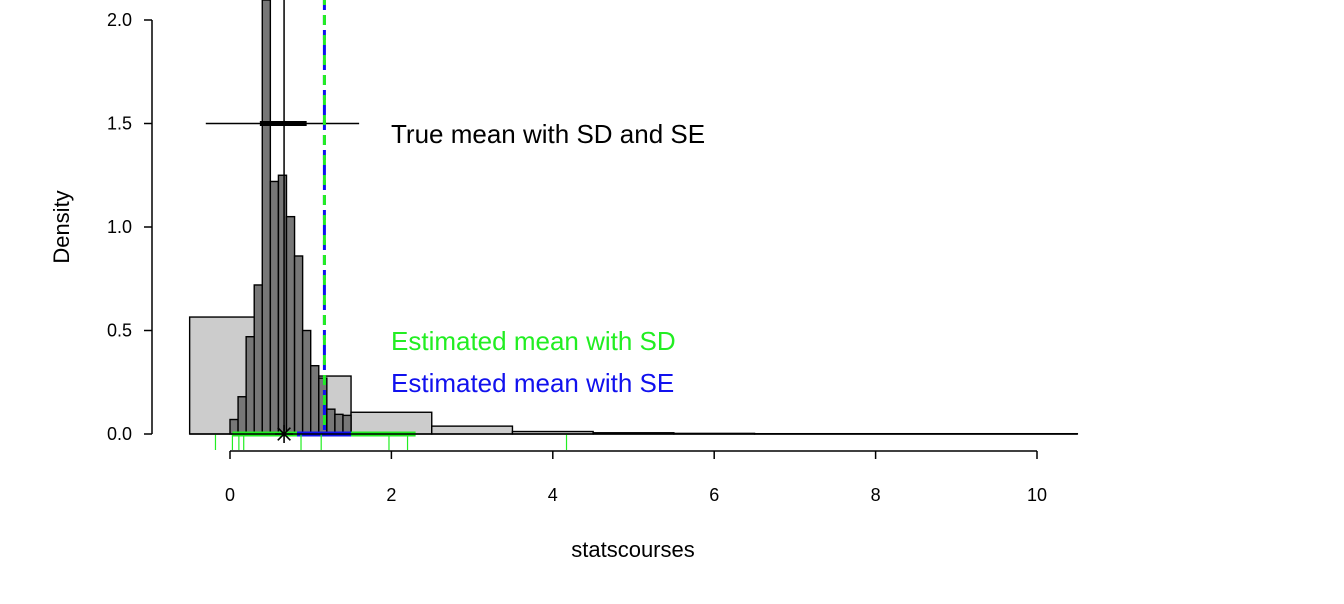  What do you see at coordinates (532, 383) in the screenshot?
I see `estimated-mean-se-label: Estimated mean with SE` at bounding box center [532, 383].